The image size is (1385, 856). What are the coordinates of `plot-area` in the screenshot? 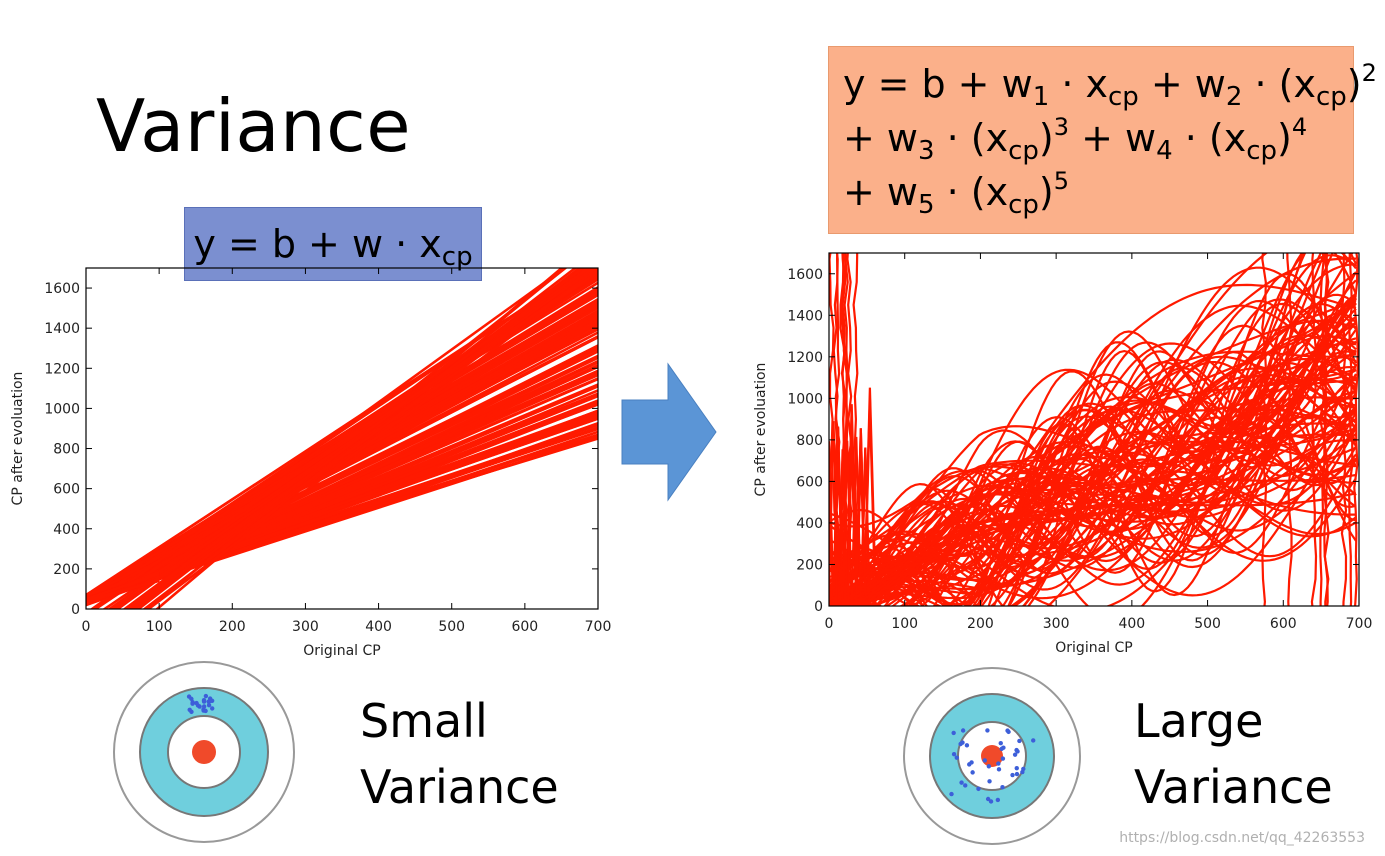 It's located at (342, 438).